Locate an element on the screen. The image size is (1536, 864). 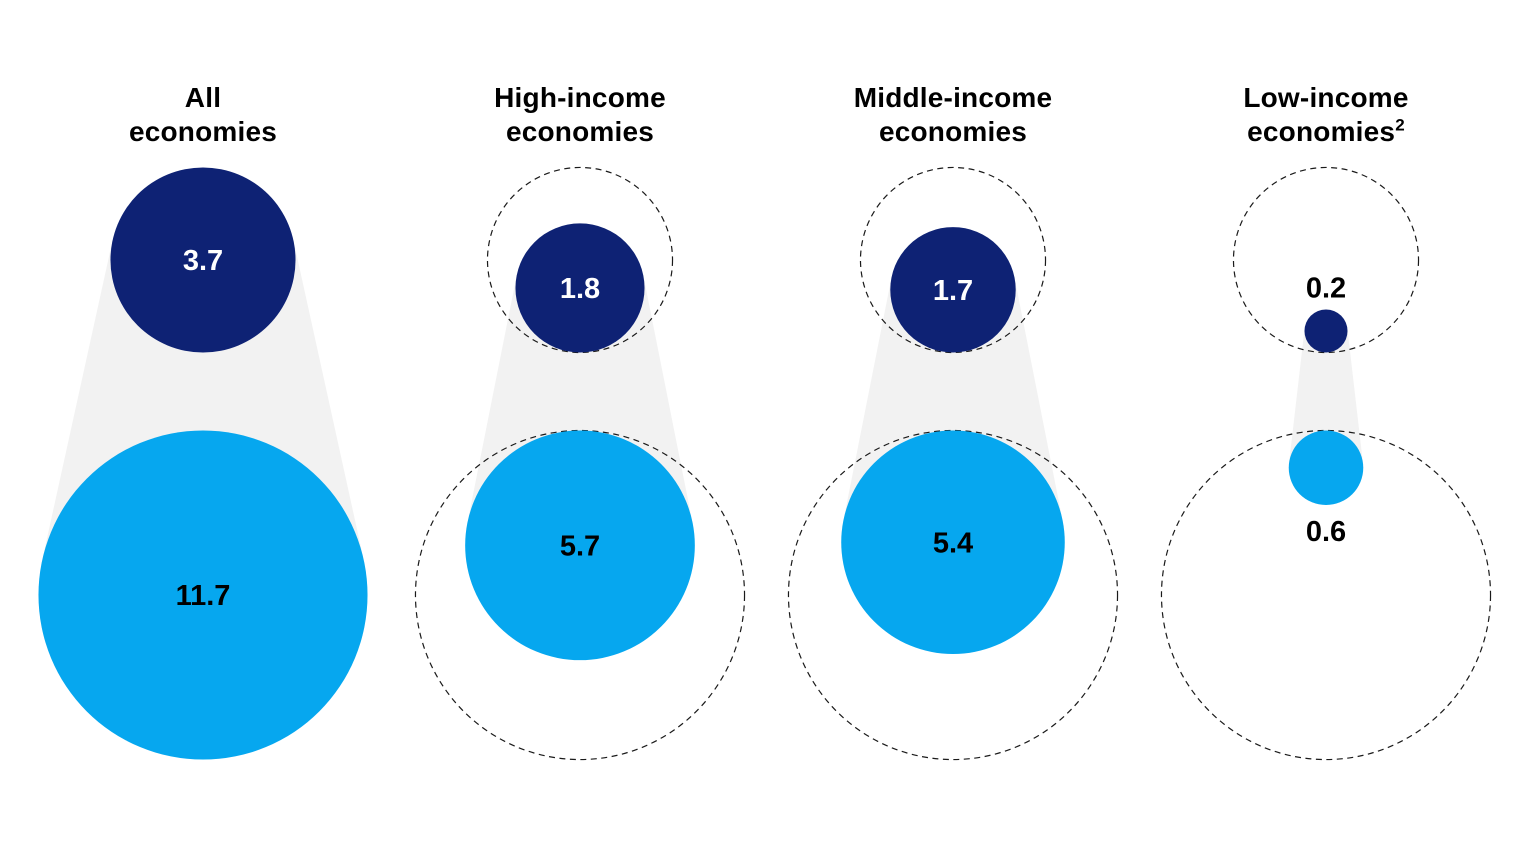
top-value-label: 1.7 is located at coordinates (953, 291).